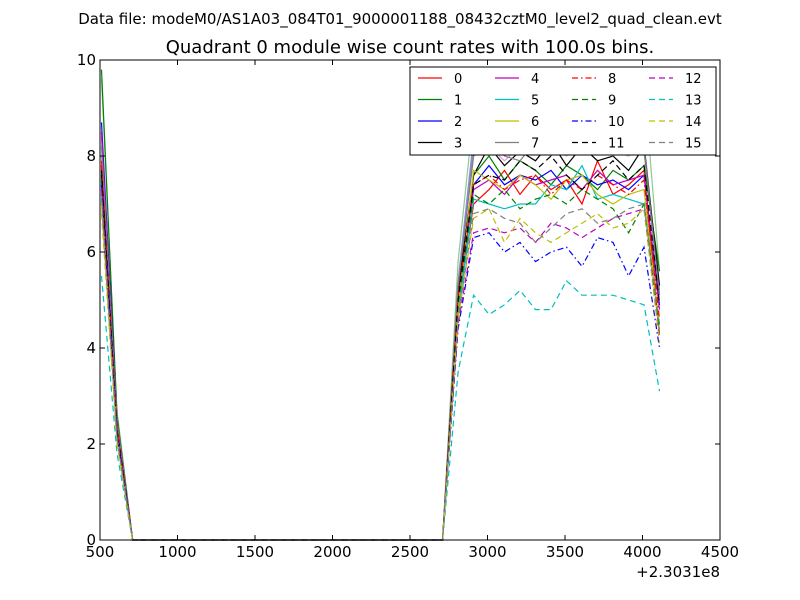  Describe the element at coordinates (675, 101) in the screenshot. I see `legend-item-13: 13` at that location.